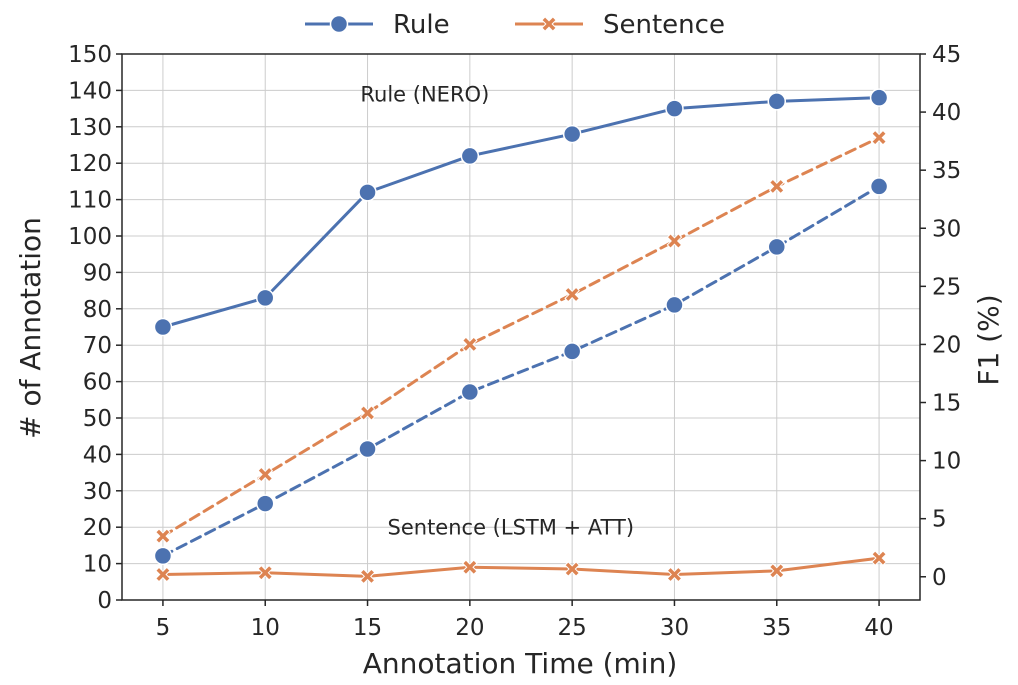  I want to click on left-tick-label: 110, so click(90, 201).